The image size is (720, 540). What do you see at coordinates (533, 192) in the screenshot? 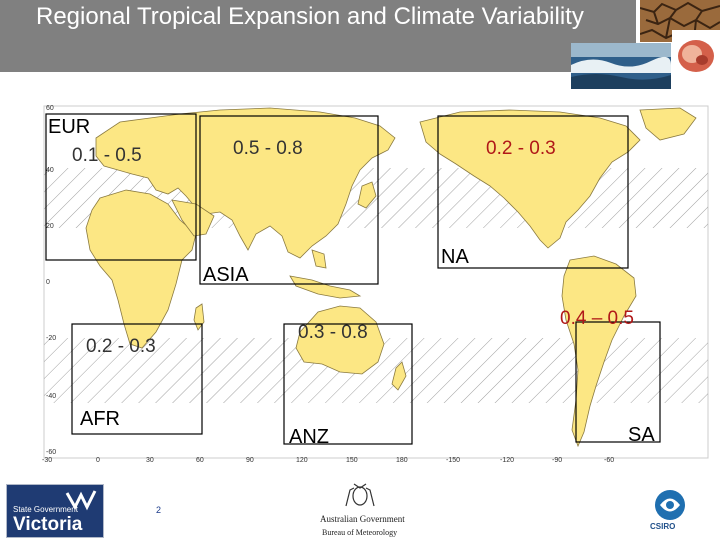
I see `region-box-na` at bounding box center [533, 192].